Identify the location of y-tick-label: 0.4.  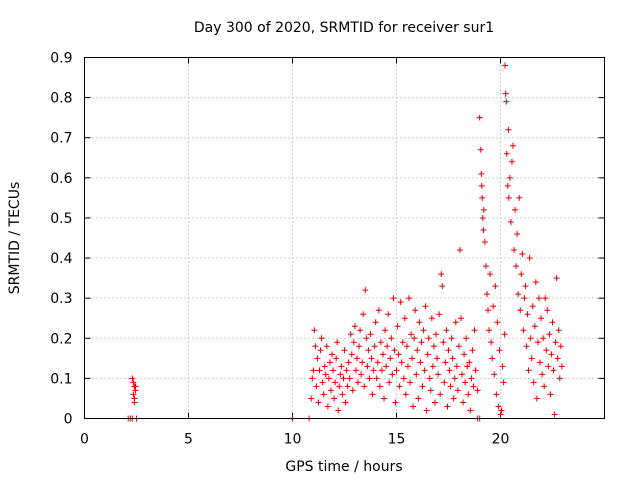
(61, 259).